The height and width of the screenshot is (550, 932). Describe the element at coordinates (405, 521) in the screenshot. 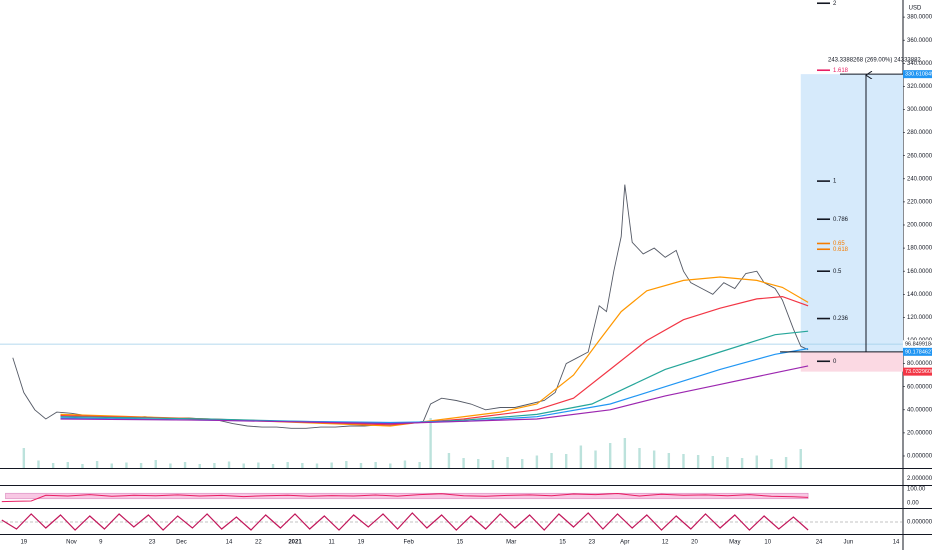

I see `oscillator-line` at that location.